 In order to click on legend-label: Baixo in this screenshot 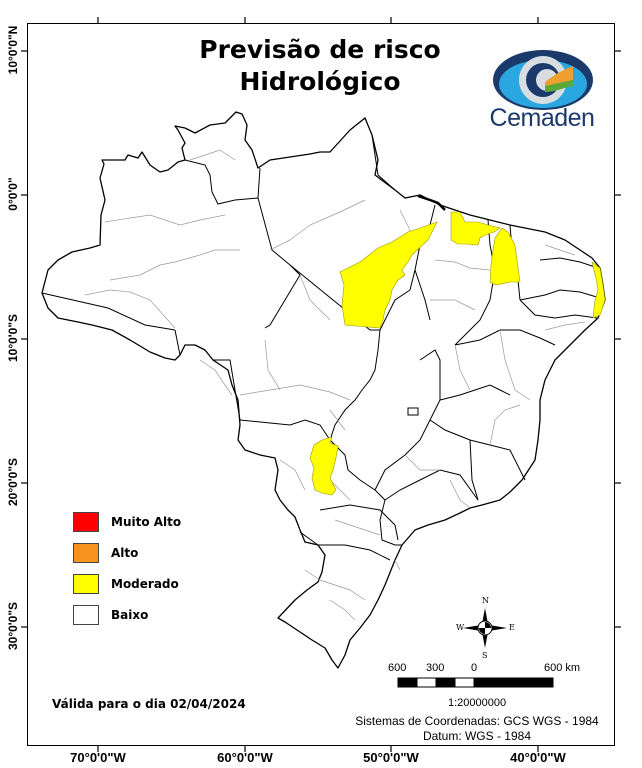, I will do `click(130, 614)`.